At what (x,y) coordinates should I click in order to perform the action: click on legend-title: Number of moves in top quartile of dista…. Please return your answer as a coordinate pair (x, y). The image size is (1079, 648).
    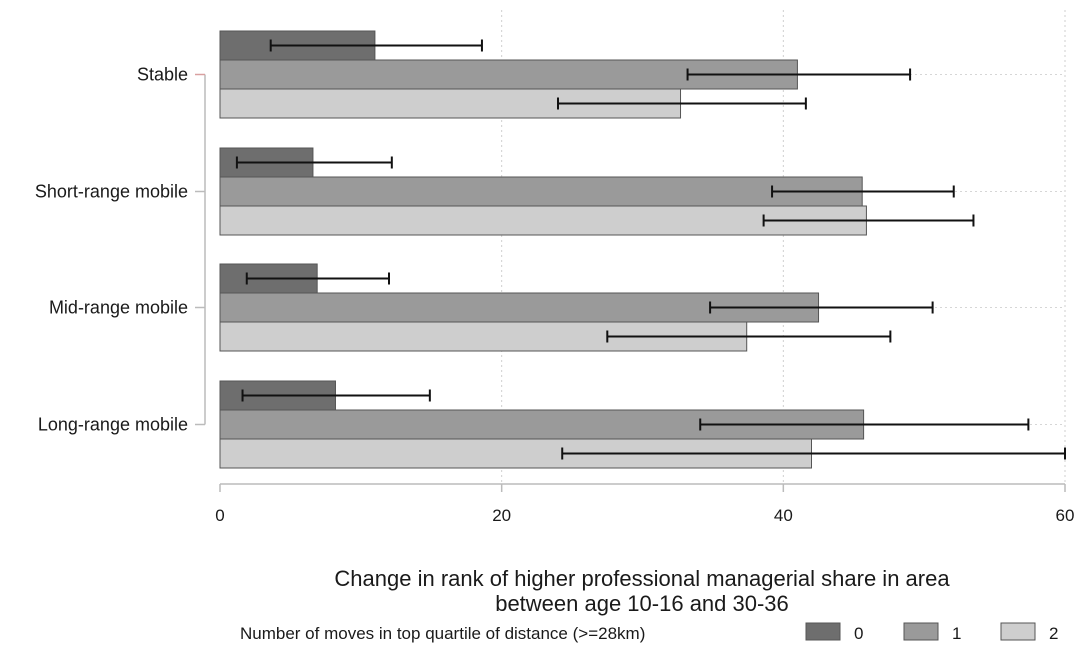
    Looking at the image, I should click on (442, 633).